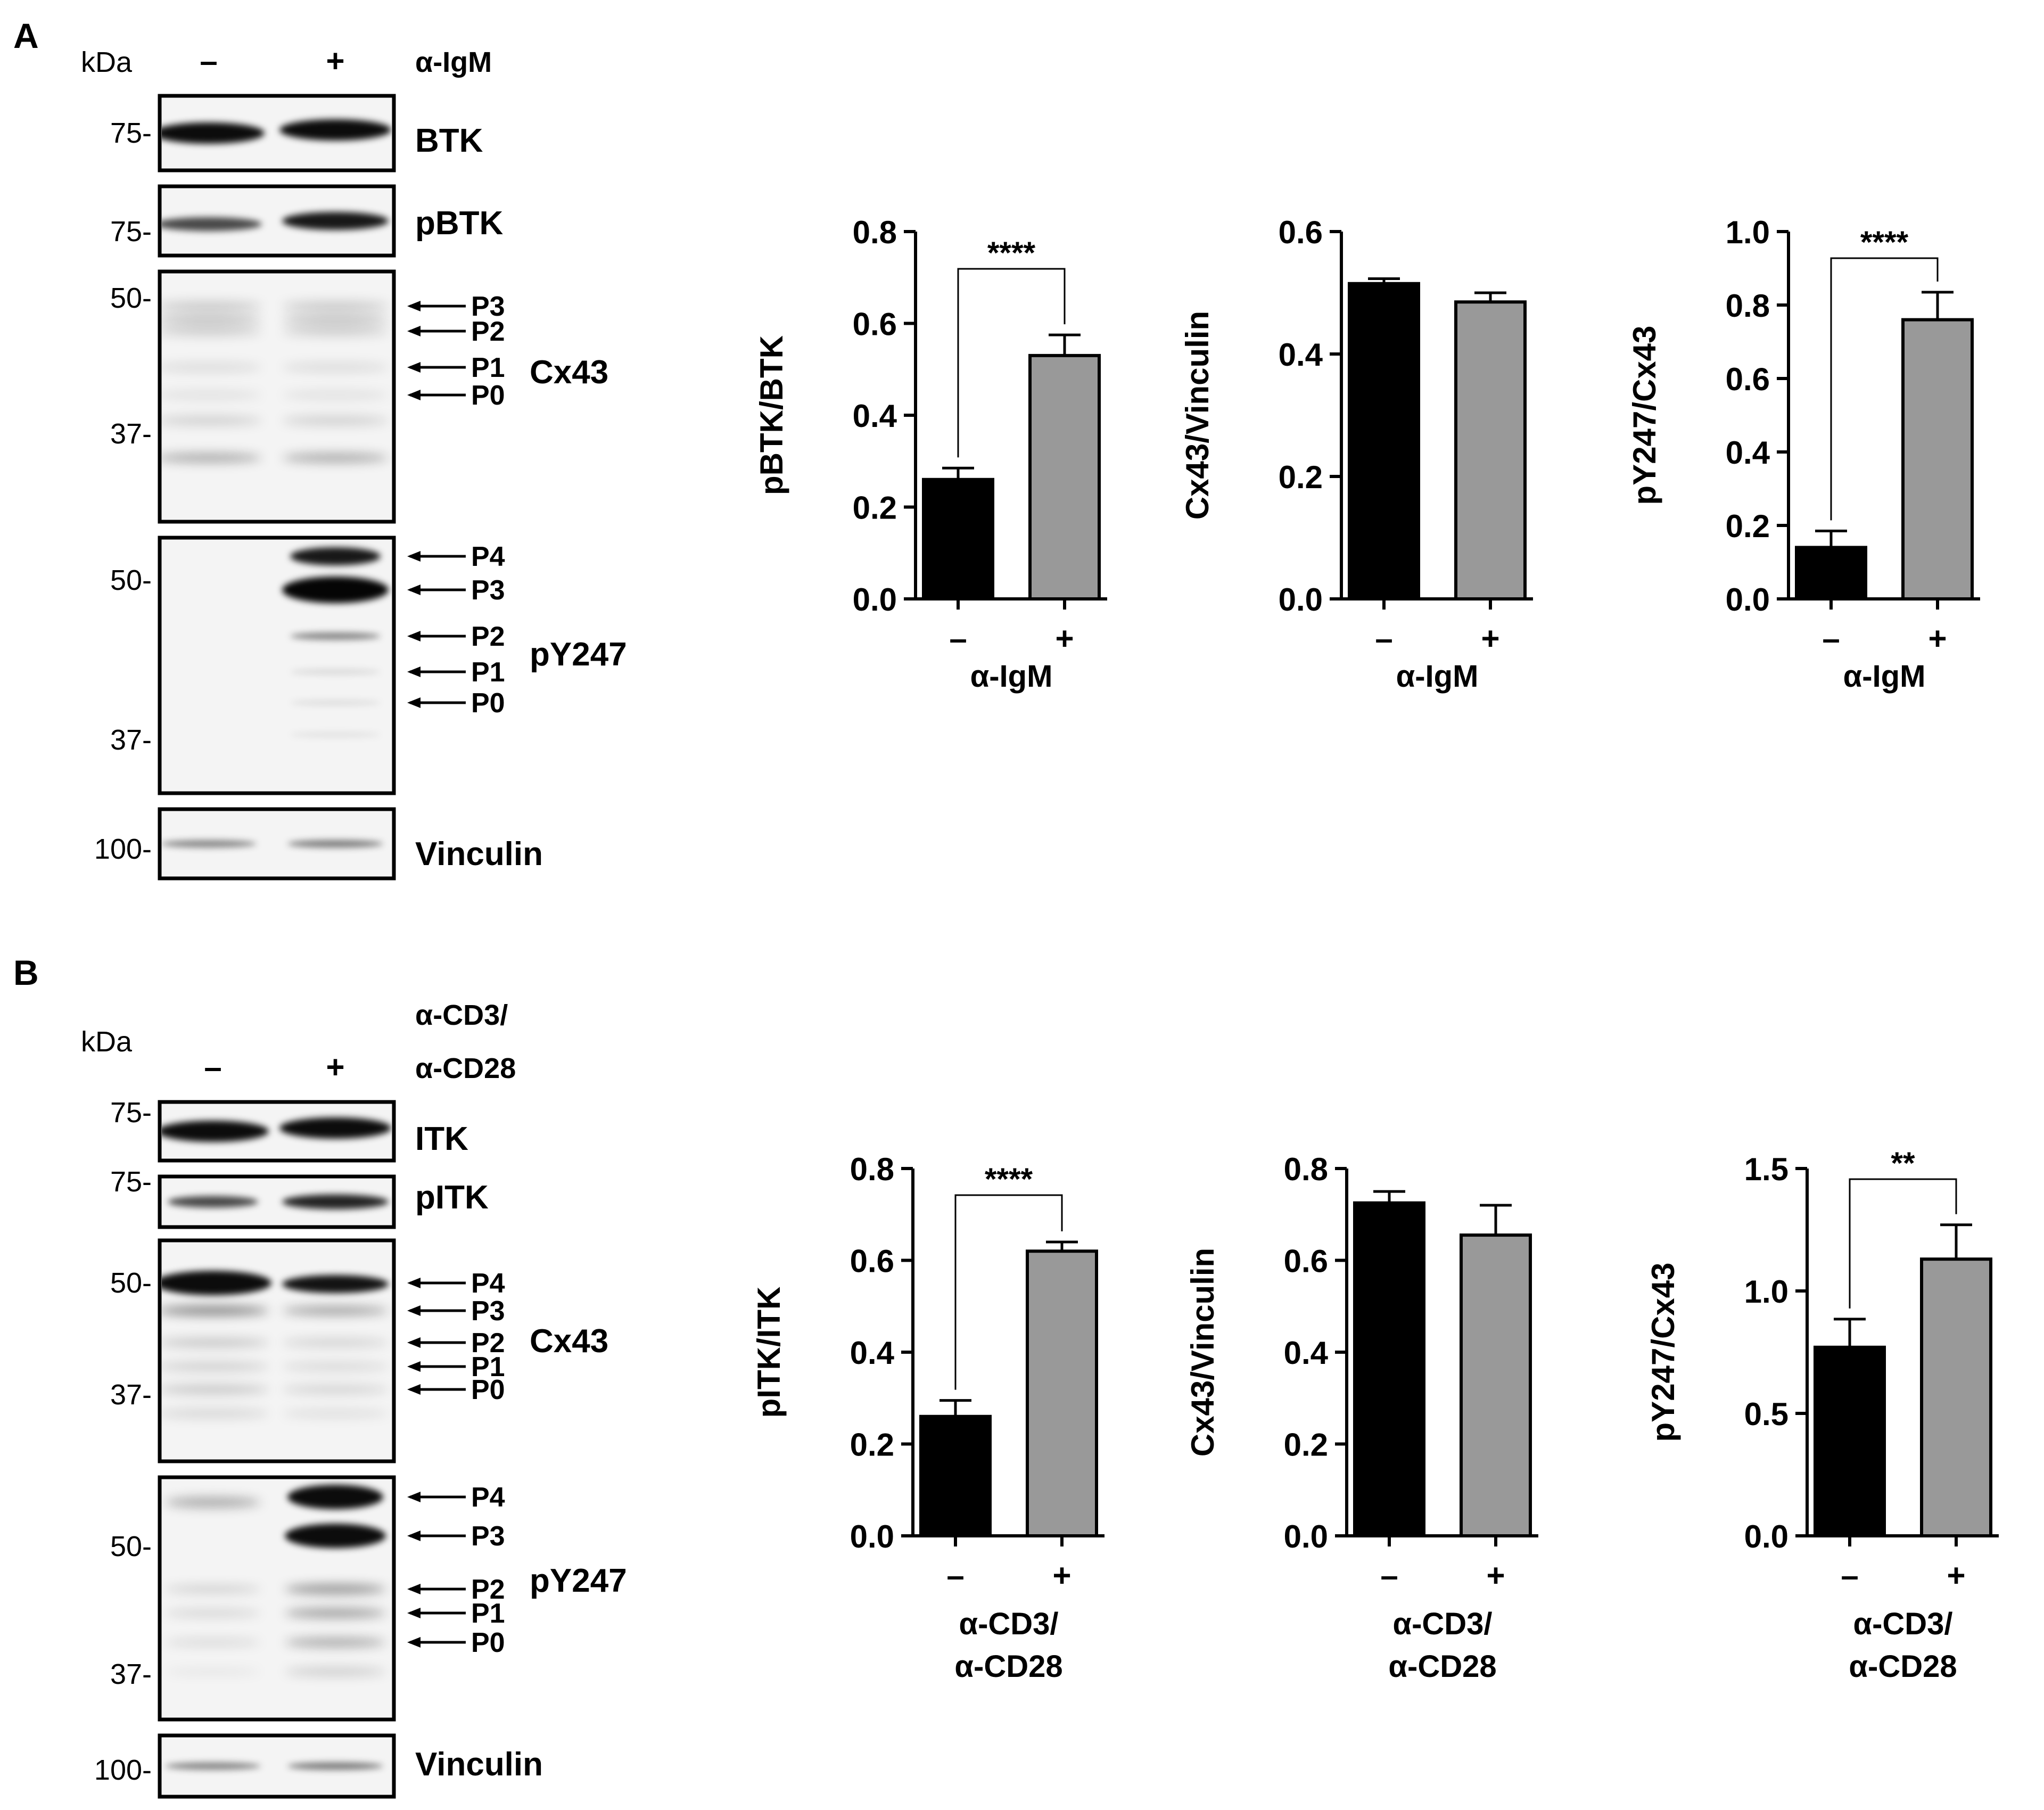 The height and width of the screenshot is (1810, 2044). I want to click on blot-strip-btk: 75- BTK, so click(296, 133).